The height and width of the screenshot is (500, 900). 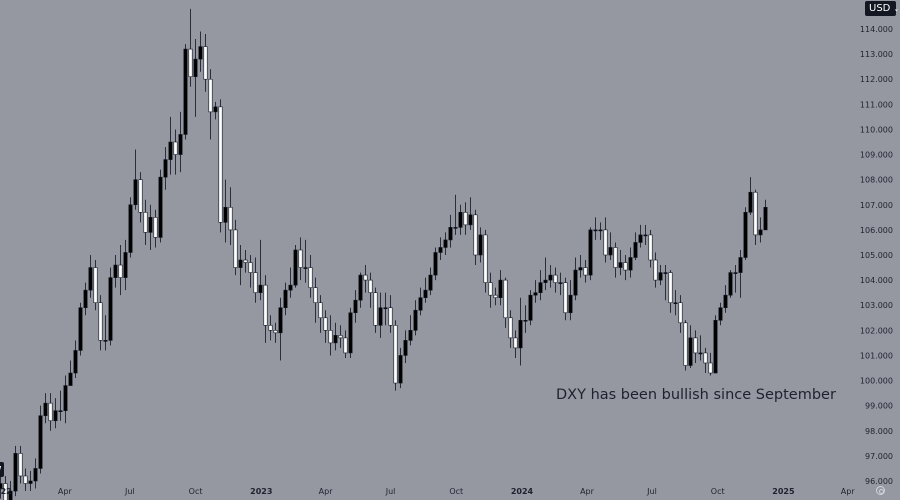 I want to click on tradingview-logo: View, so click(x=2, y=469).